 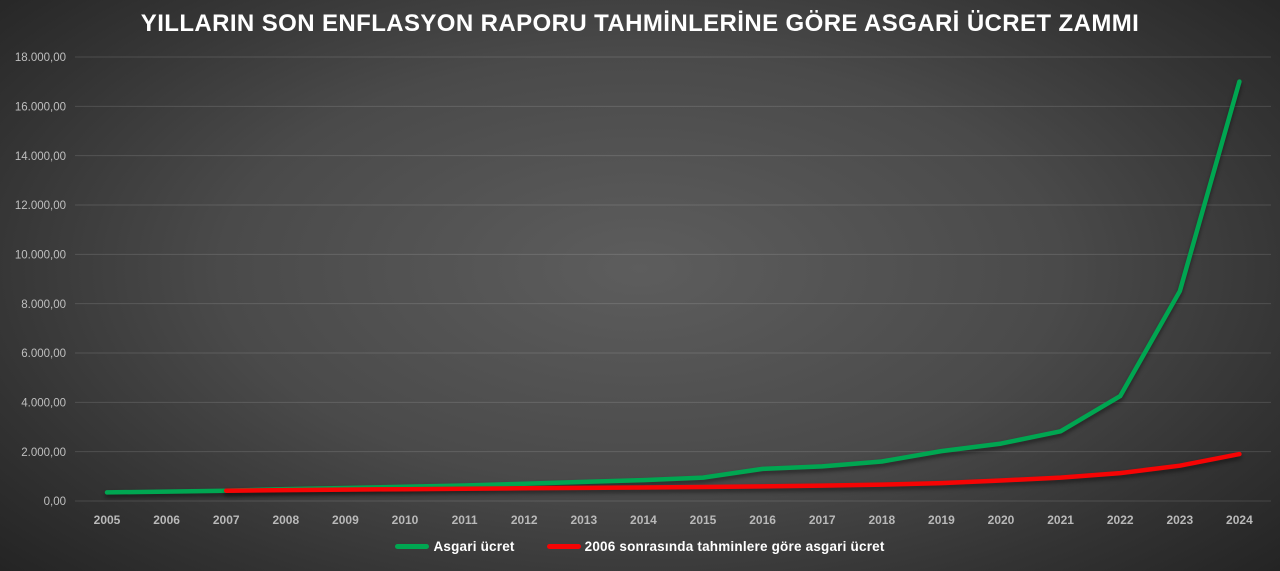 What do you see at coordinates (1239, 520) in the screenshot?
I see `x-tick-label: 2024` at bounding box center [1239, 520].